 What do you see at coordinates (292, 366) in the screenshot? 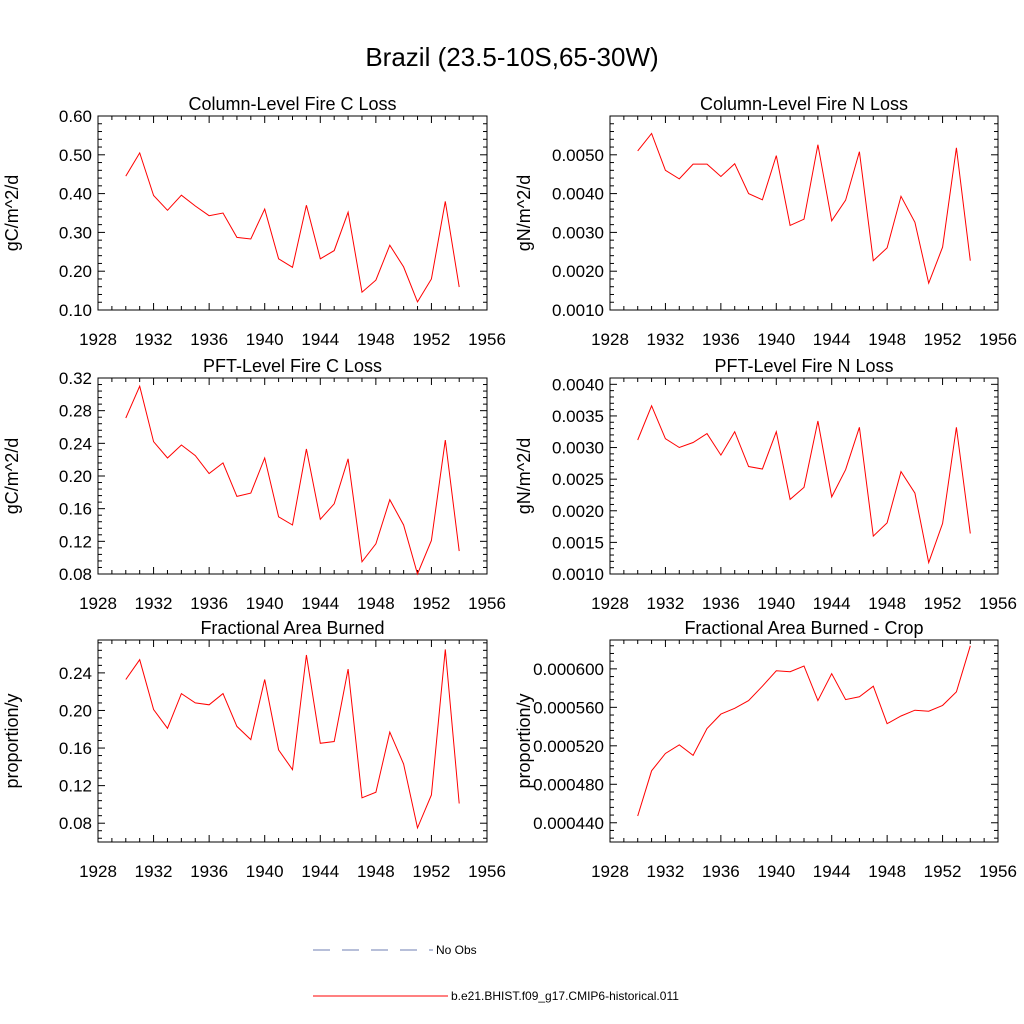
I see `panel-title: PFT-Level Fire C Loss` at bounding box center [292, 366].